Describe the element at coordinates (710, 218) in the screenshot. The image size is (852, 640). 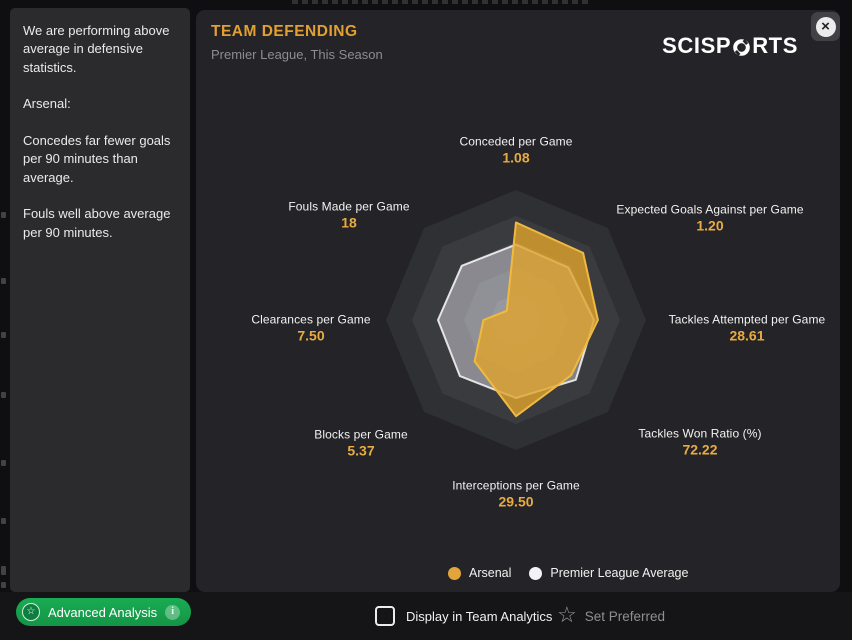
I see `axis-label-1: Expected Goals Against per Game 1.20` at that location.